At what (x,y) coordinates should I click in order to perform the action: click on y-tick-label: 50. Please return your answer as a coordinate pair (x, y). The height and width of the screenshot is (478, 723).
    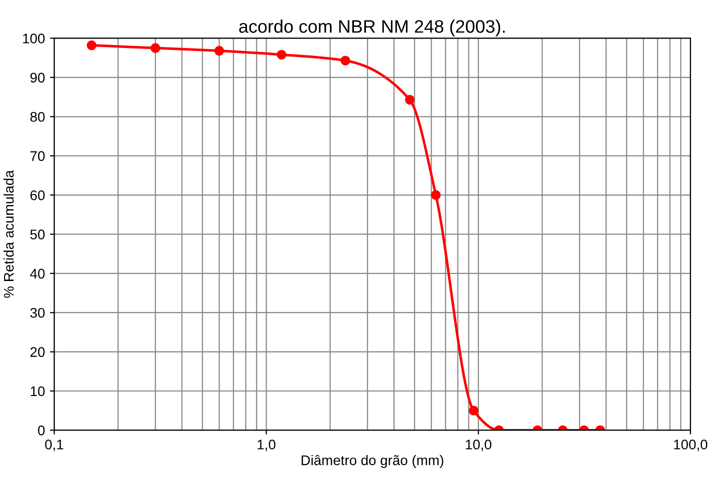
    Looking at the image, I should click on (37, 235).